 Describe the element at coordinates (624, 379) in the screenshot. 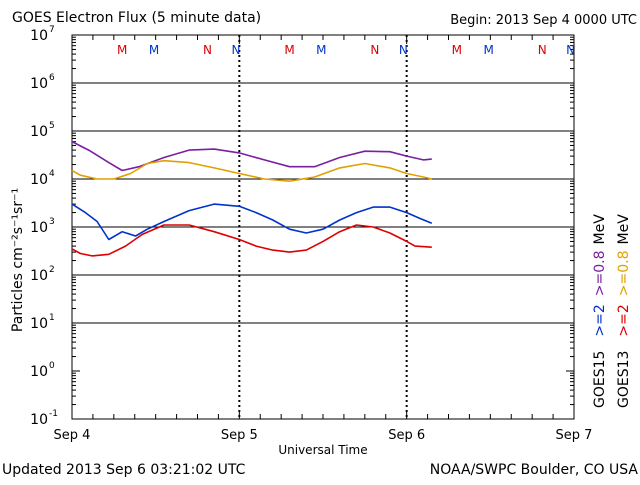

I see `legend-satellite: GOES13` at that location.